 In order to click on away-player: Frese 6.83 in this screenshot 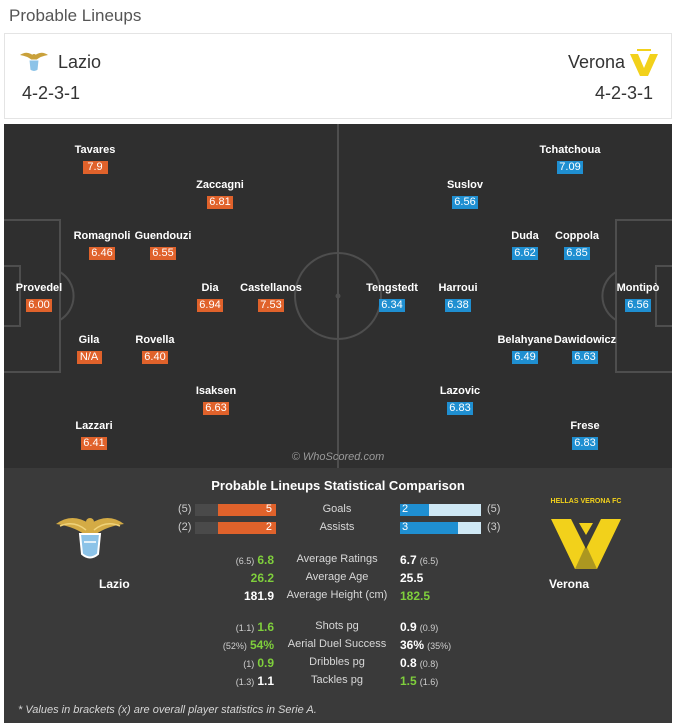, I will do `click(585, 435)`.